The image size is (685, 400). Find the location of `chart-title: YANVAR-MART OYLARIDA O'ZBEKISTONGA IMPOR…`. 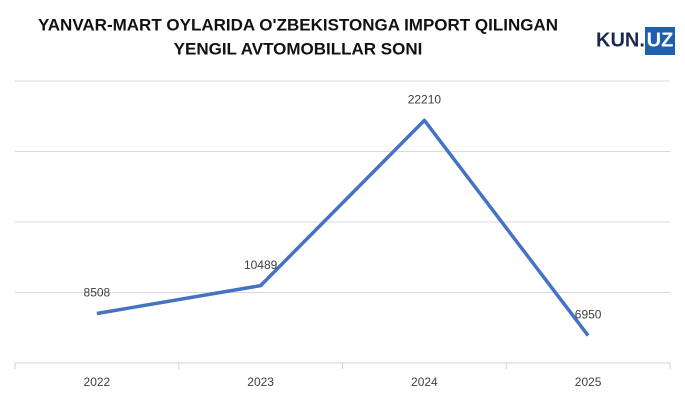

chart-title: YANVAR-MART OYLARIDA O'ZBEKISTONGA IMPOR… is located at coordinates (298, 24).